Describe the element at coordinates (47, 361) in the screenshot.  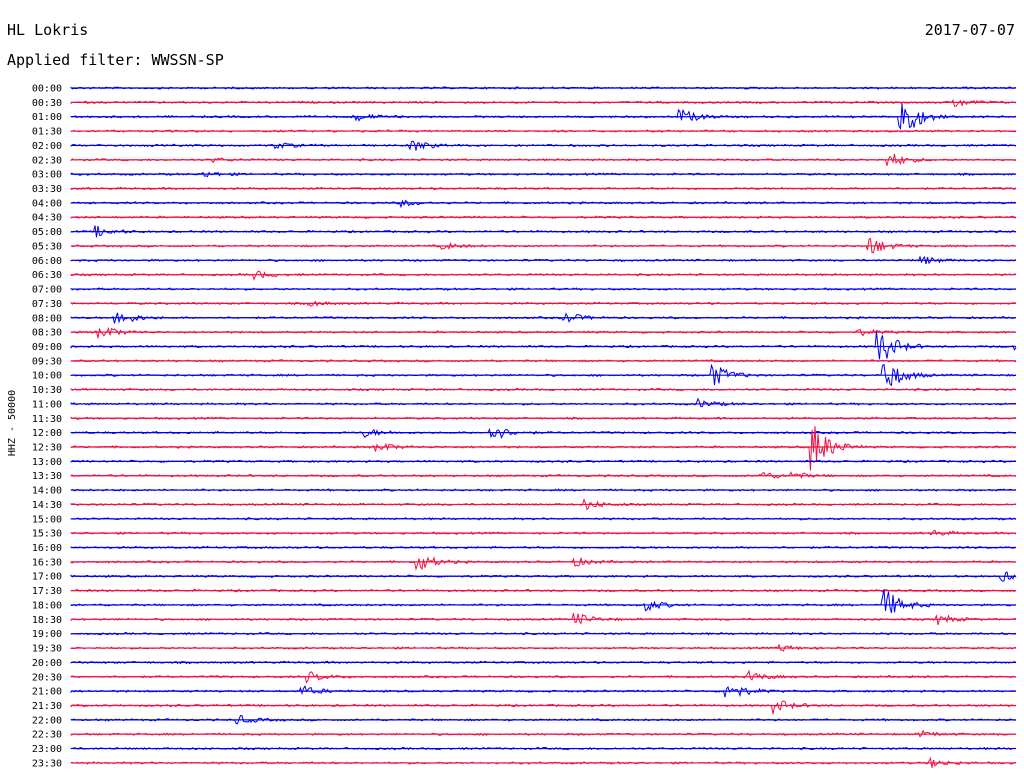
I see `tick-label: 09:30` at that location.